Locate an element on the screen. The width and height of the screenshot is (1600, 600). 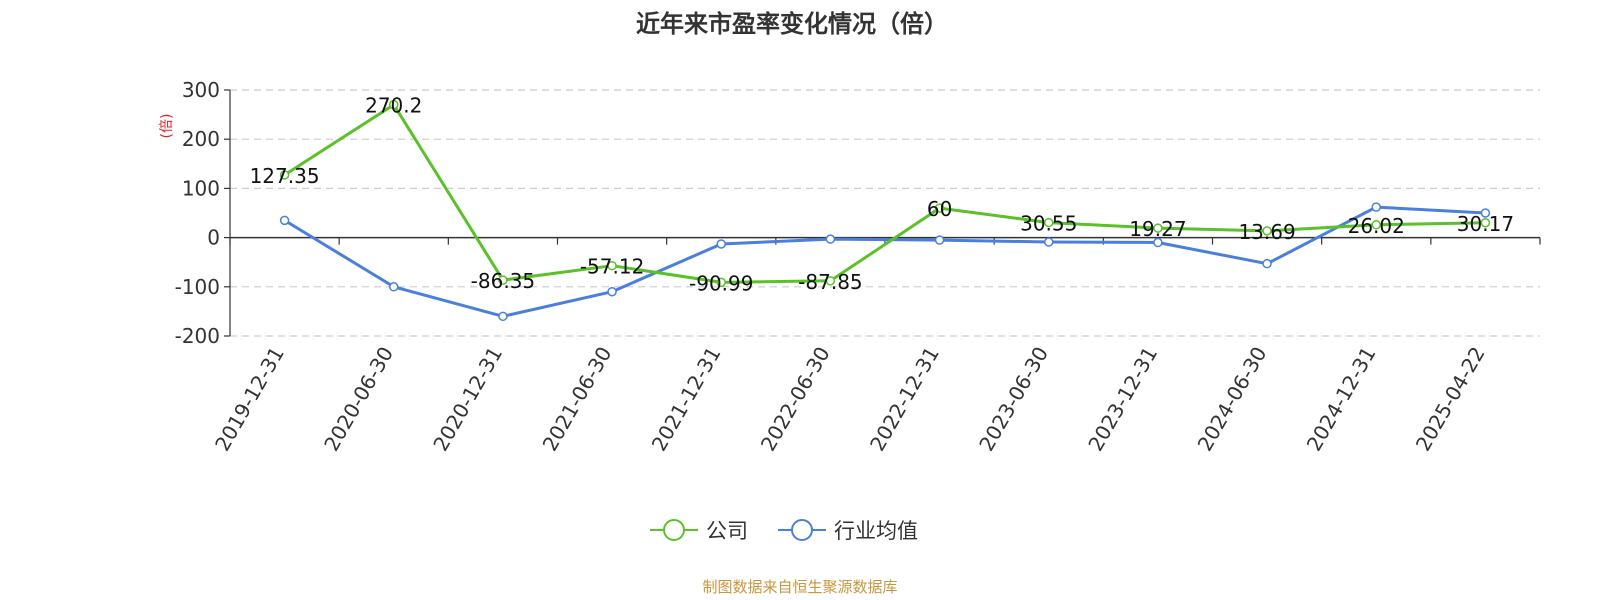
data-label: 60 is located at coordinates (939, 209).